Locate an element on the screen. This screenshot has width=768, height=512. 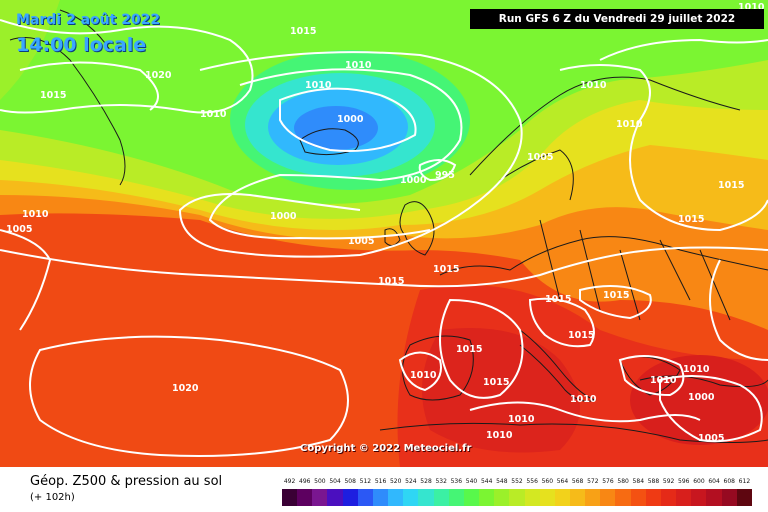
isobar-1015-main is located at coordinates (384, 267).